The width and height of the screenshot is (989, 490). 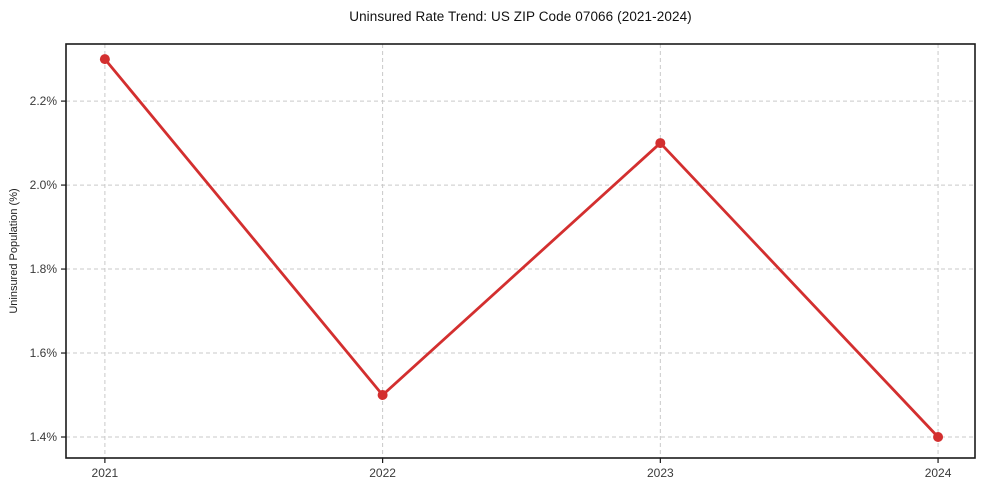 I want to click on y-tick-label: 1.6%, so click(x=44, y=353).